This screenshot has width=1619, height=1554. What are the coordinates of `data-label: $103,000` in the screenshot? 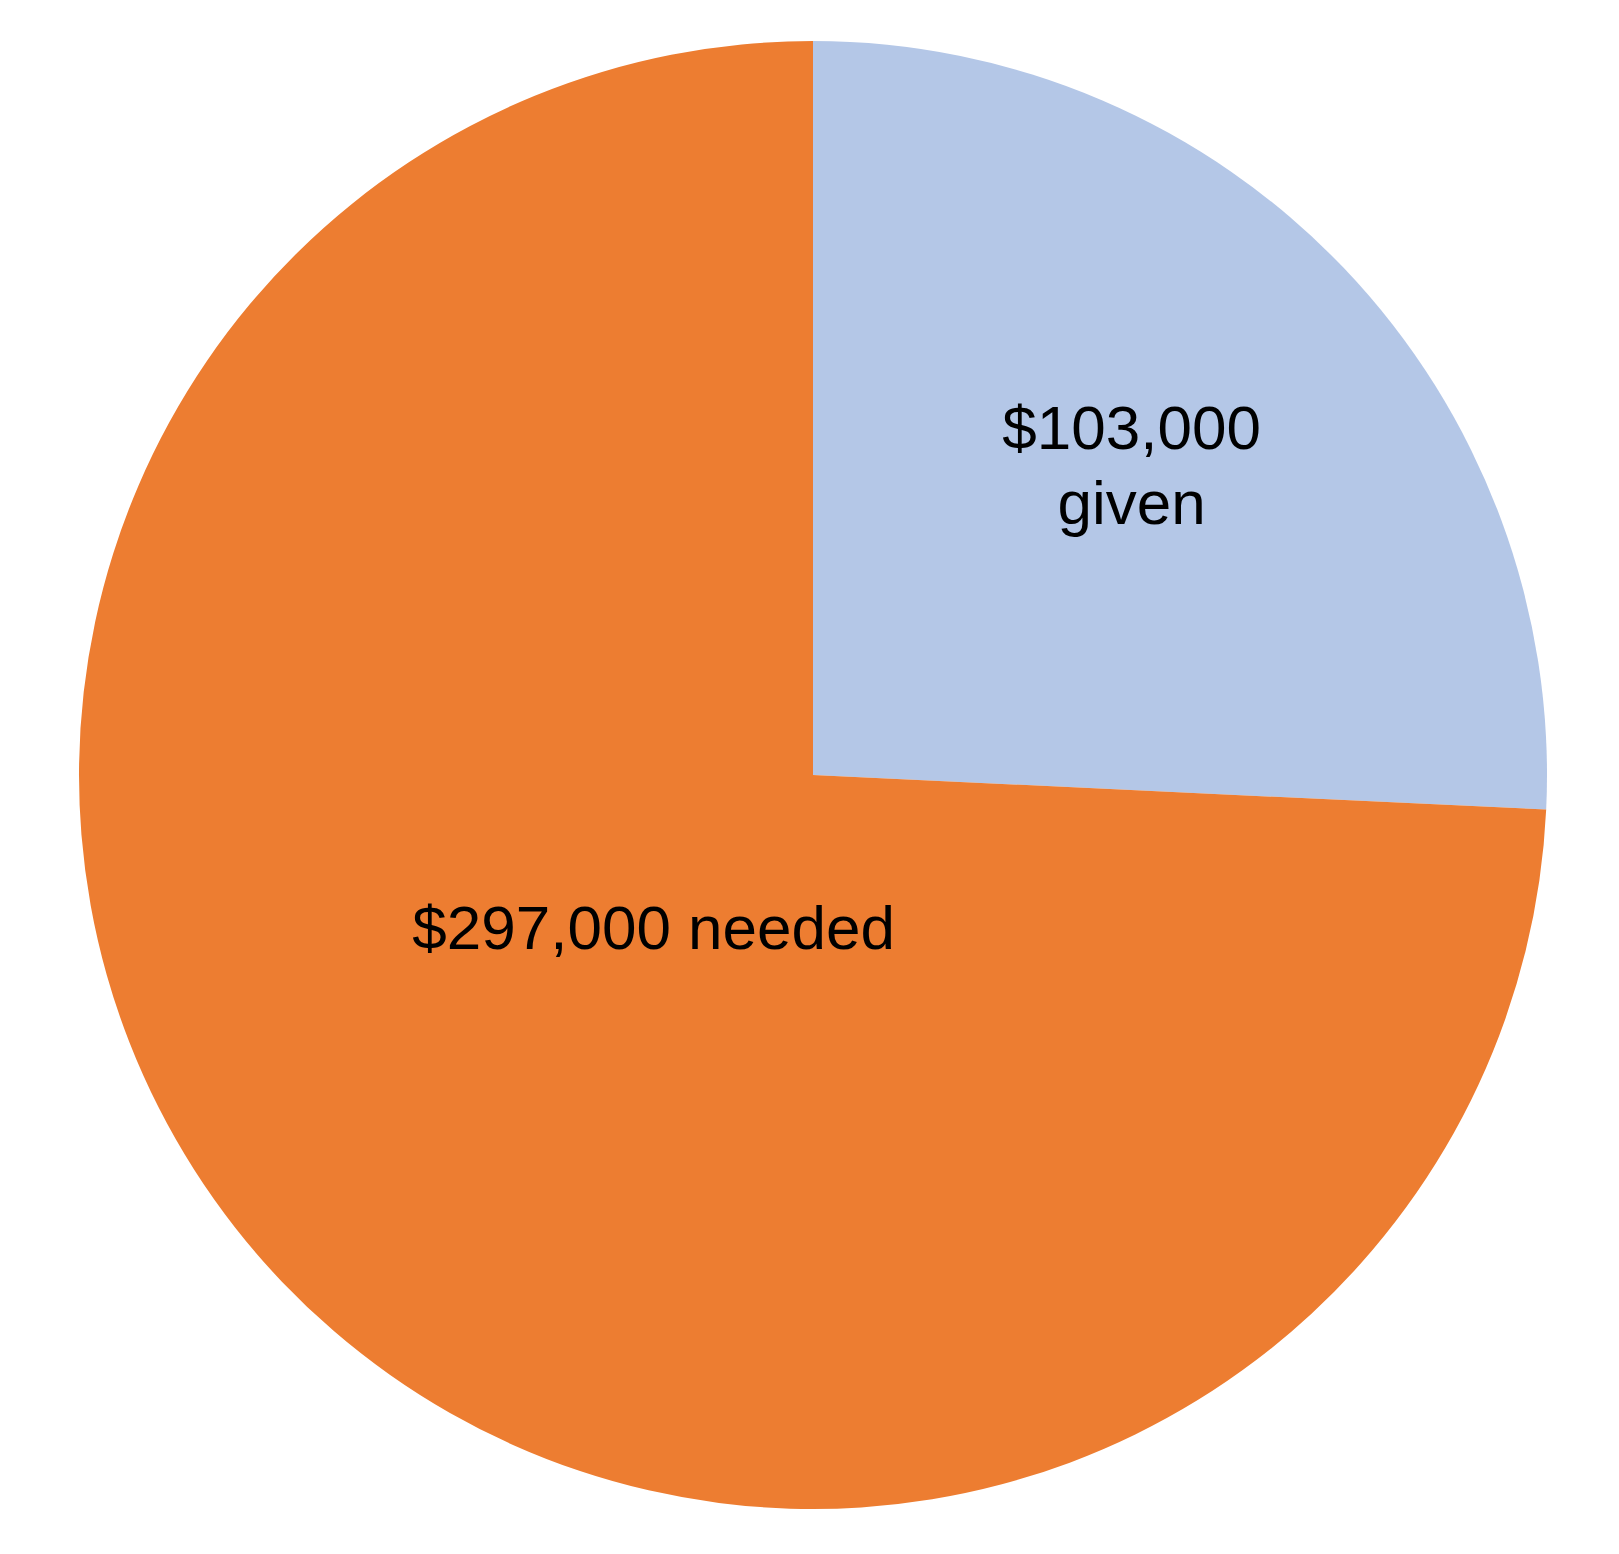 It's located at (1131, 428).